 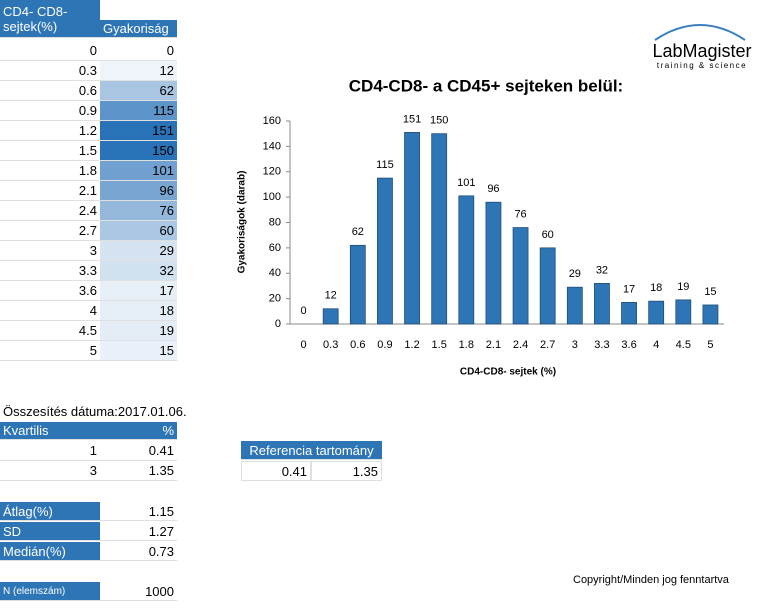 What do you see at coordinates (304, 345) in the screenshot?
I see `x-tick-label: 0` at bounding box center [304, 345].